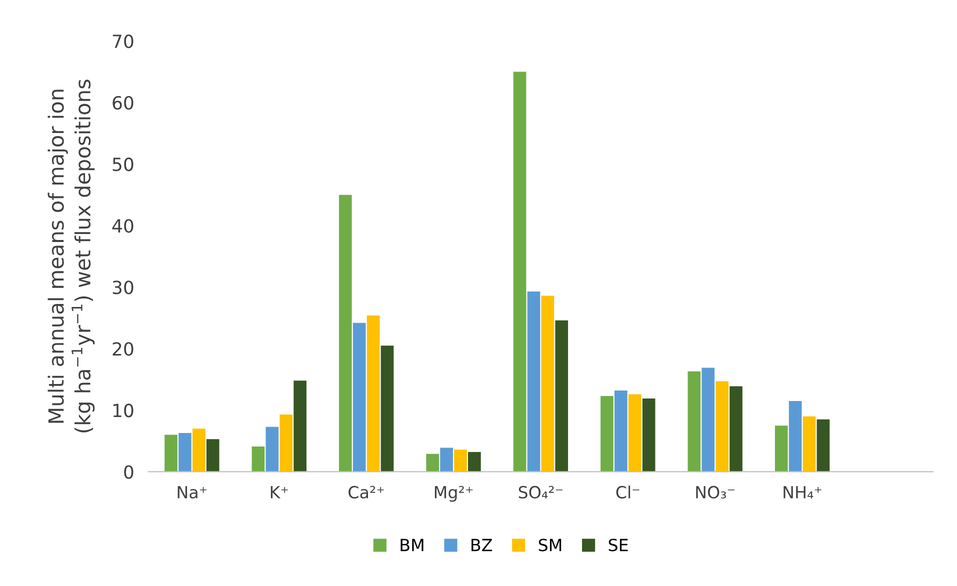 This screenshot has width=957, height=586. What do you see at coordinates (123, 103) in the screenshot?
I see `y-tick-label: 60` at bounding box center [123, 103].